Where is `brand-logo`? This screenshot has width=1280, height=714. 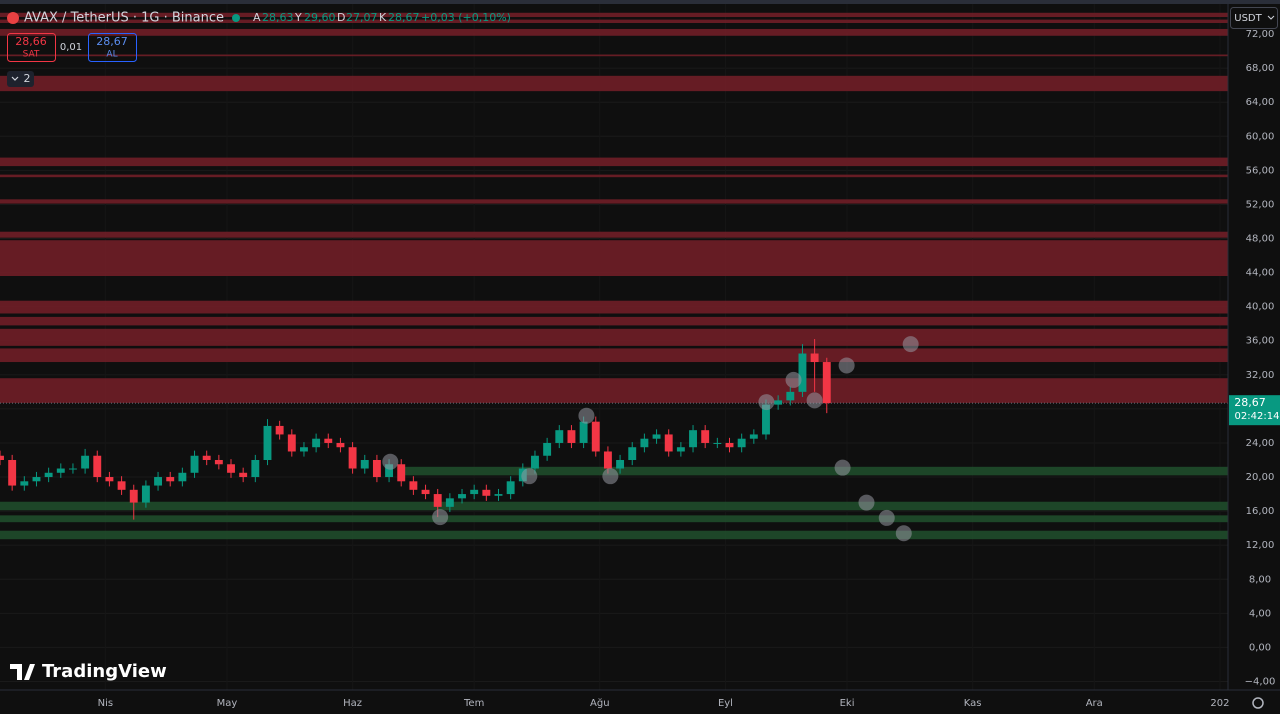 brand-logo is located at coordinates (22, 672).